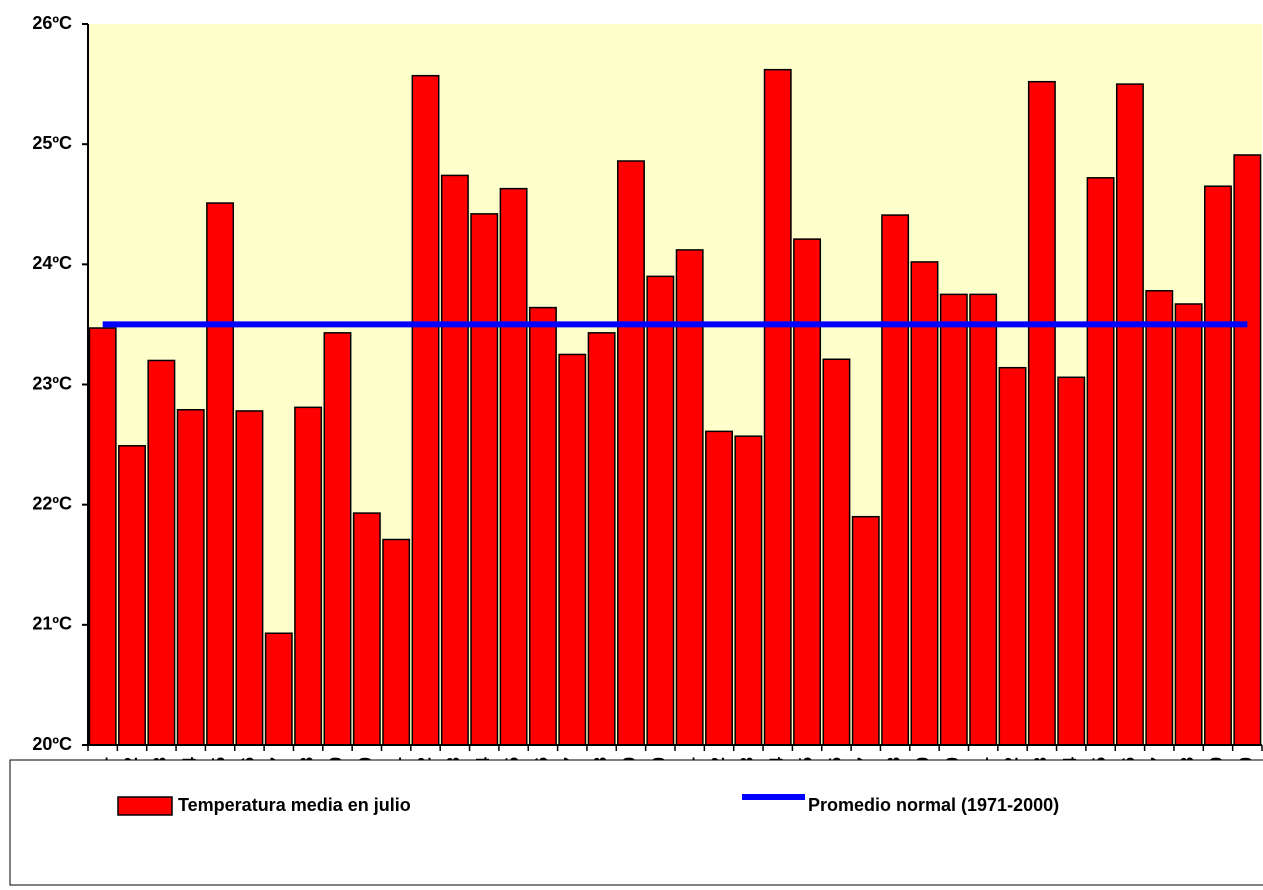  I want to click on y-tick-label: 23ºC, so click(52, 383).